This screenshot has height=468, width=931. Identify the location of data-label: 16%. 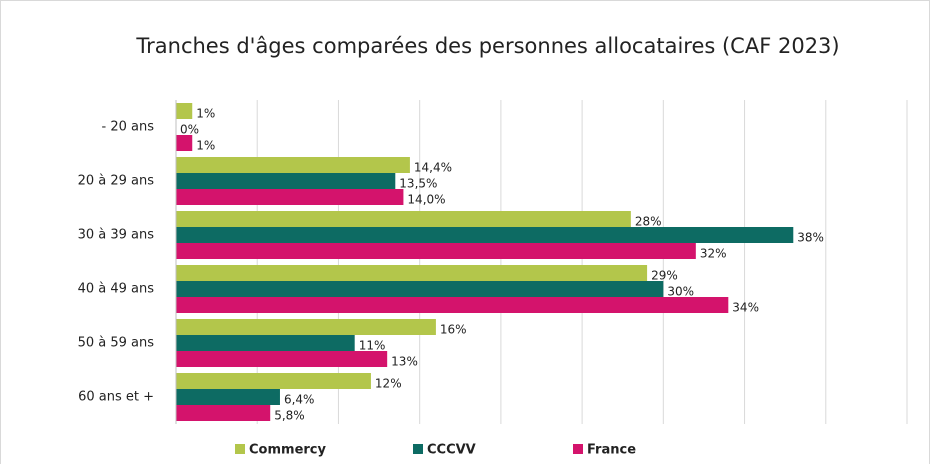
(453, 330).